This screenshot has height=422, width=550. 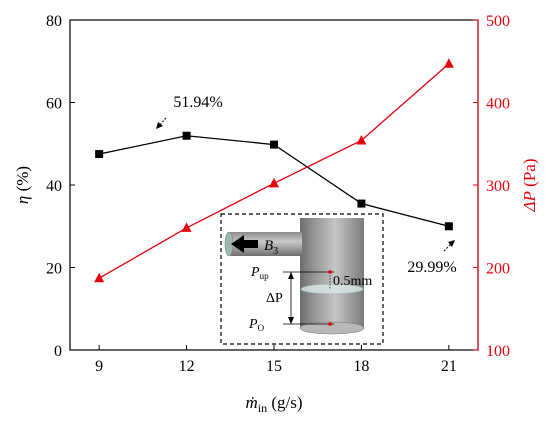 I want to click on y-left-axis-ticks: 0 20 40 60 80, so click(x=60, y=186).